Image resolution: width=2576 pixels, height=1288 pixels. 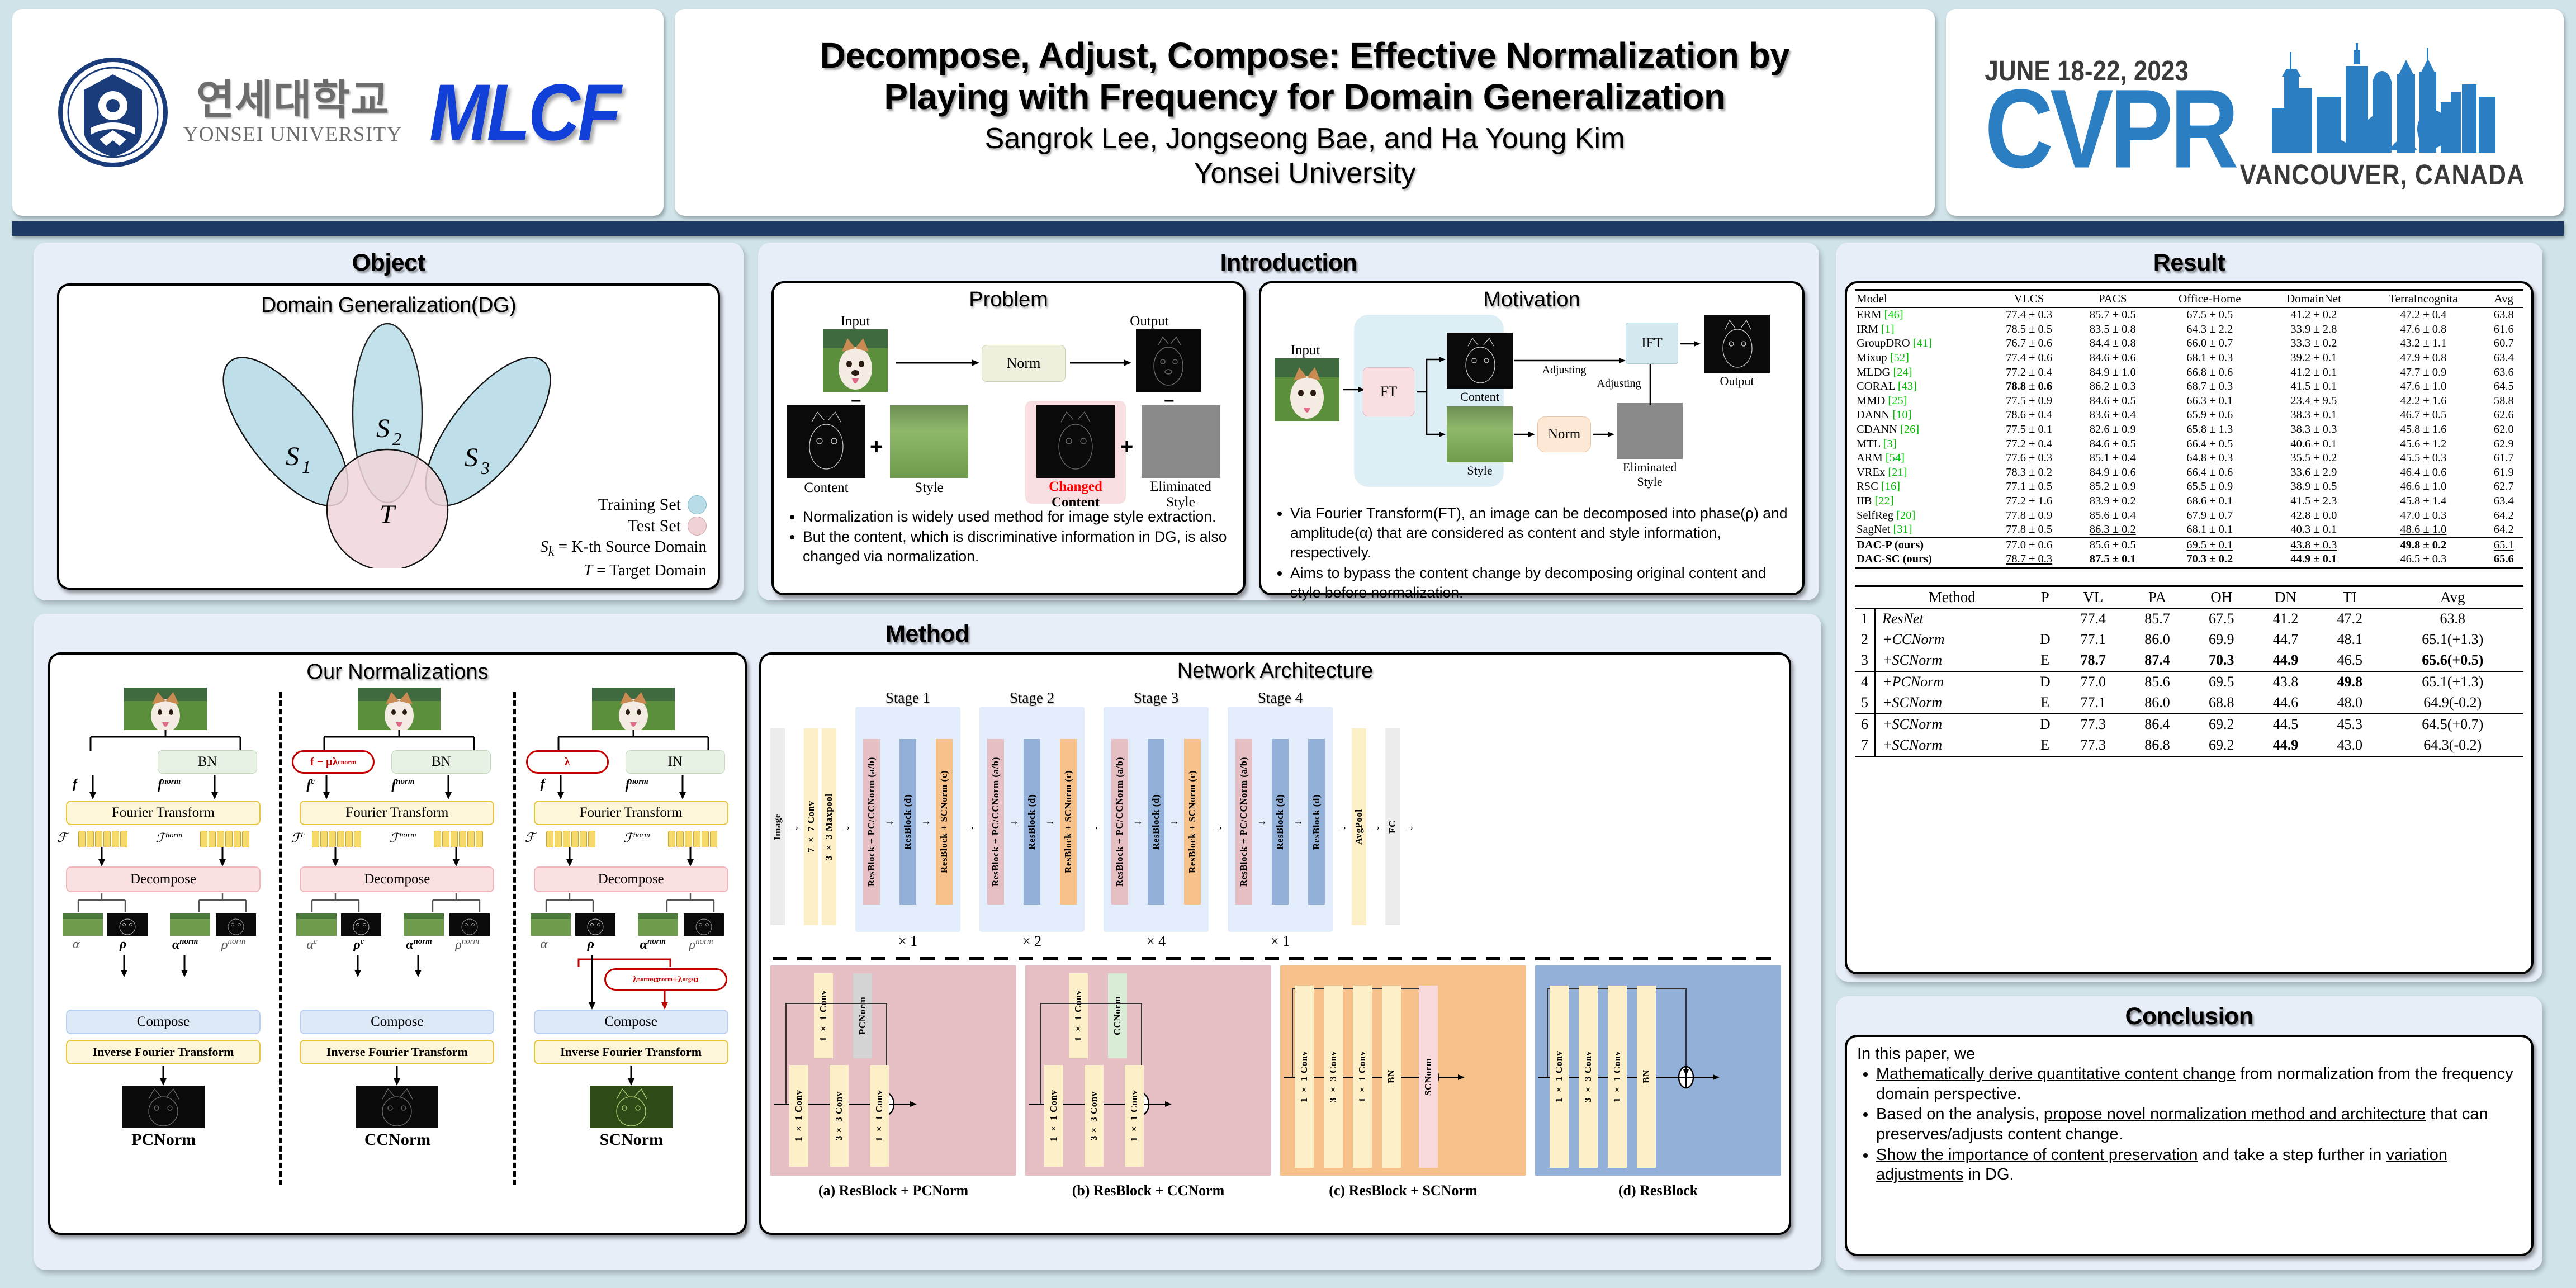 I want to click on resblock-caption-0: (a) ResBlock + PCNorm, so click(x=893, y=1190).